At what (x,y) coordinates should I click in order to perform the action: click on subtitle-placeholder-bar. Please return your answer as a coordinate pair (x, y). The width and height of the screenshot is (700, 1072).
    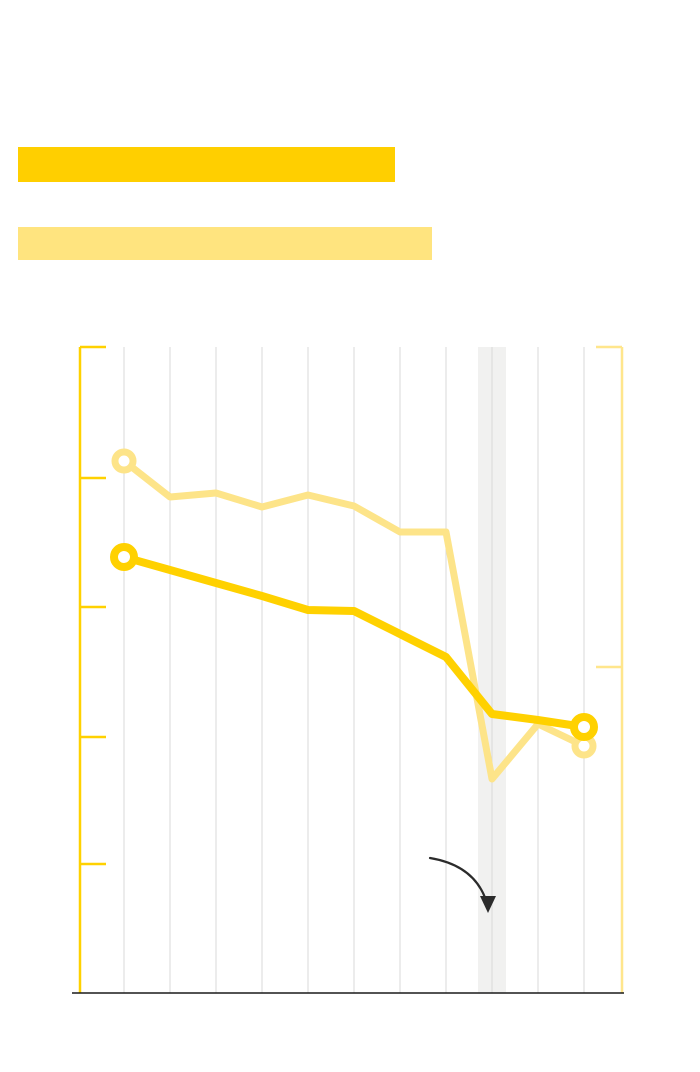
    Looking at the image, I should click on (225, 243).